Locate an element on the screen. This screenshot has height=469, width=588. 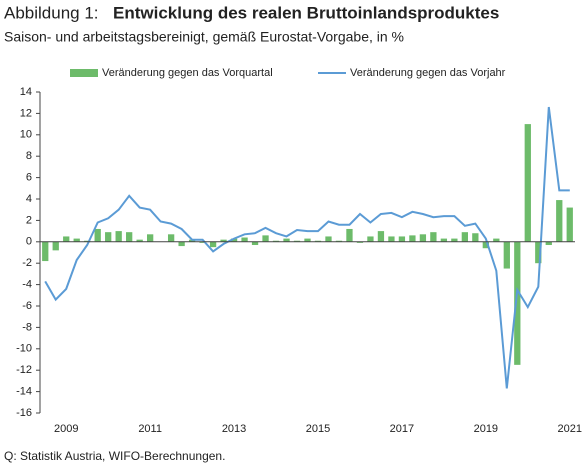
y-tick-label: -4 is located at coordinates (27, 285).